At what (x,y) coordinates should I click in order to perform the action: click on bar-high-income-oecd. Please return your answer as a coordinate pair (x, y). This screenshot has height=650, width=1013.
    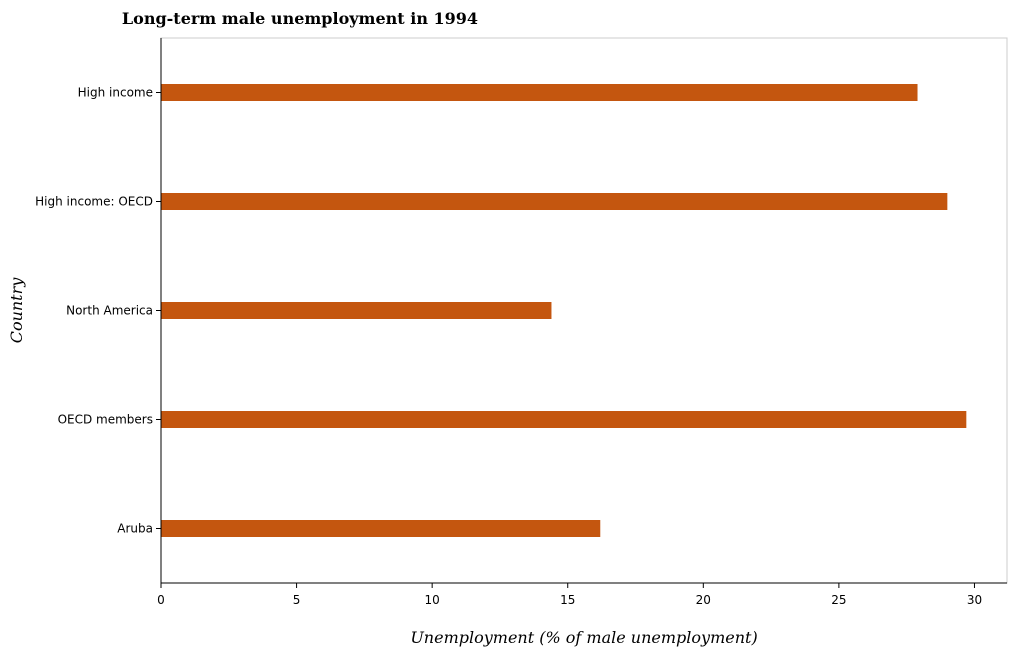
    Looking at the image, I should click on (554, 201).